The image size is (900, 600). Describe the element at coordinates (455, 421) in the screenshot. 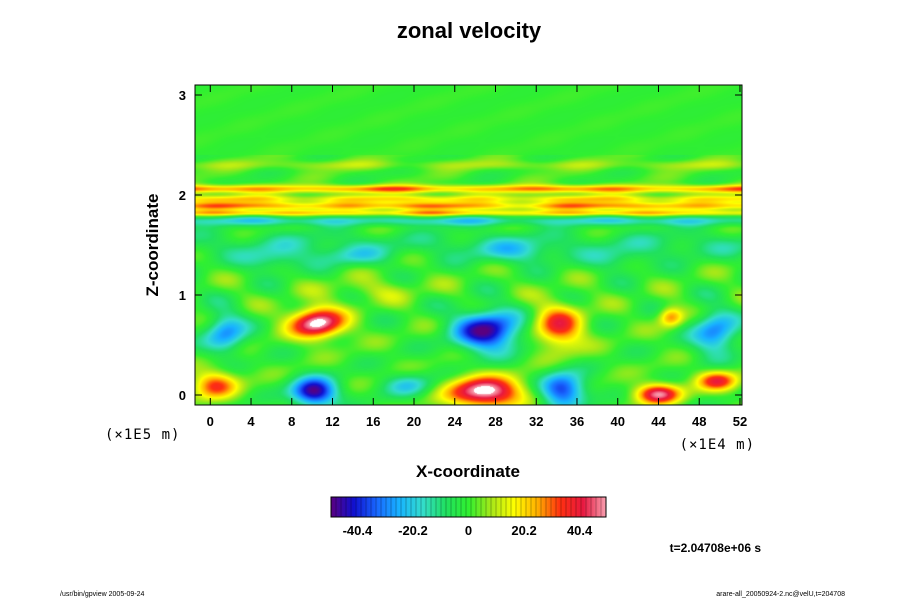

I see `x-tick-label: 24` at that location.